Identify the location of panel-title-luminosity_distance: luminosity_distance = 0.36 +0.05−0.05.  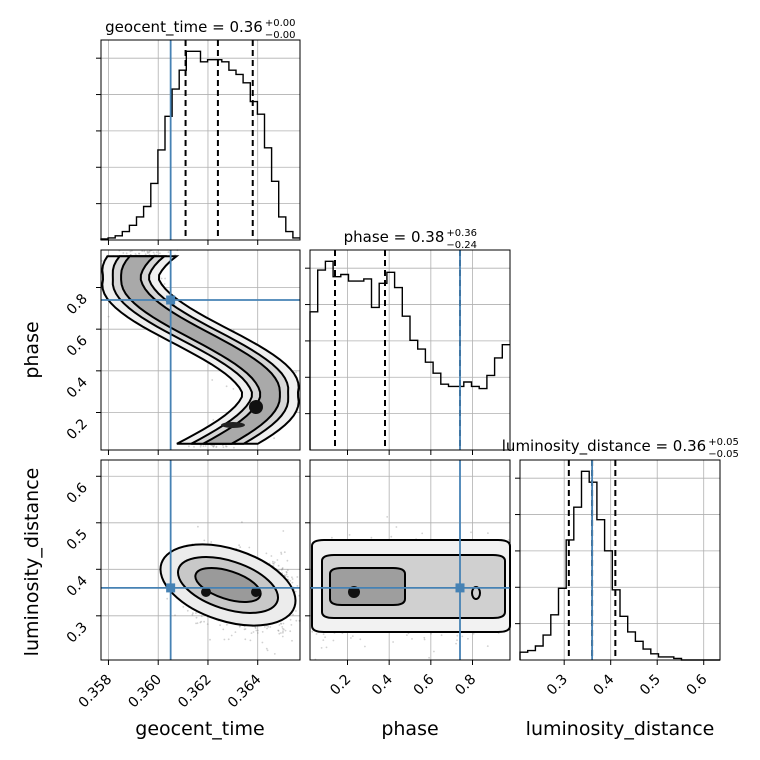
(620, 448).